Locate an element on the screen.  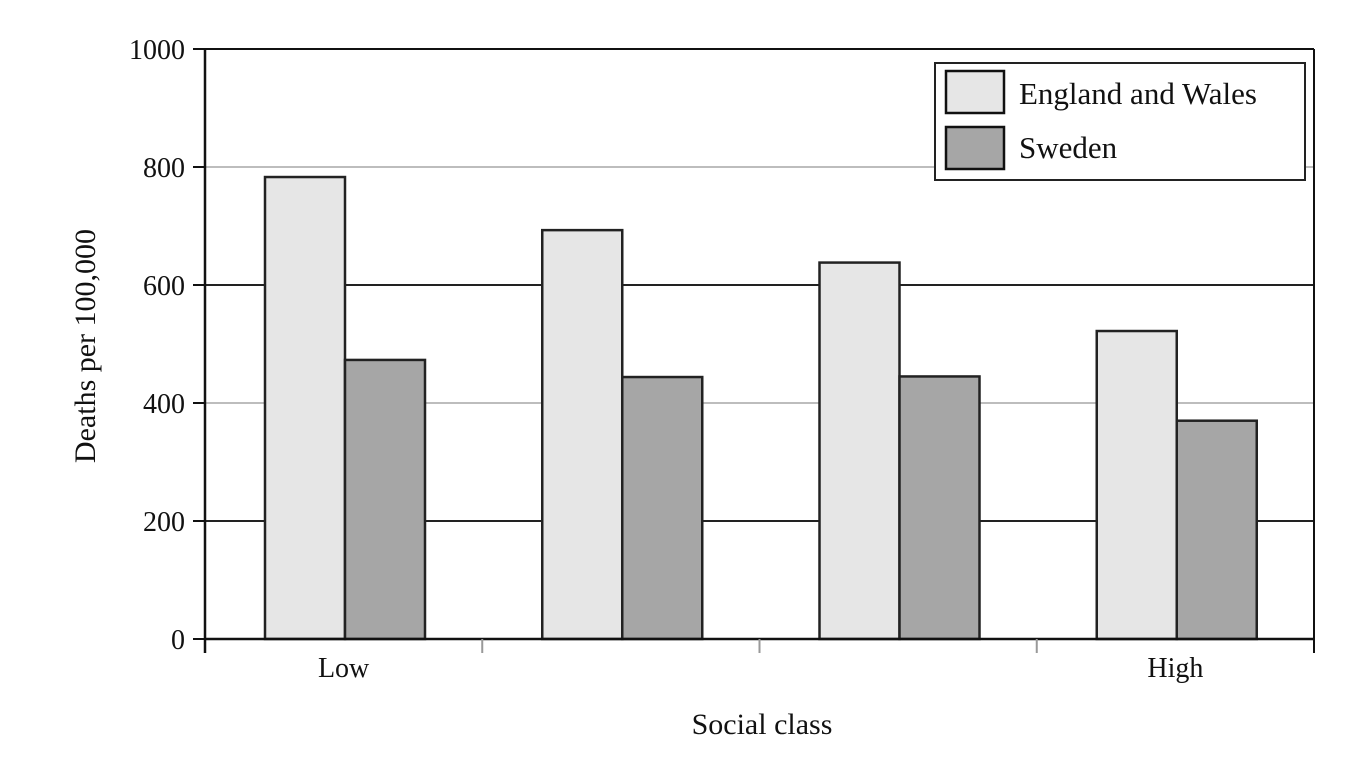
y-tick-label: 800 is located at coordinates (164, 168).